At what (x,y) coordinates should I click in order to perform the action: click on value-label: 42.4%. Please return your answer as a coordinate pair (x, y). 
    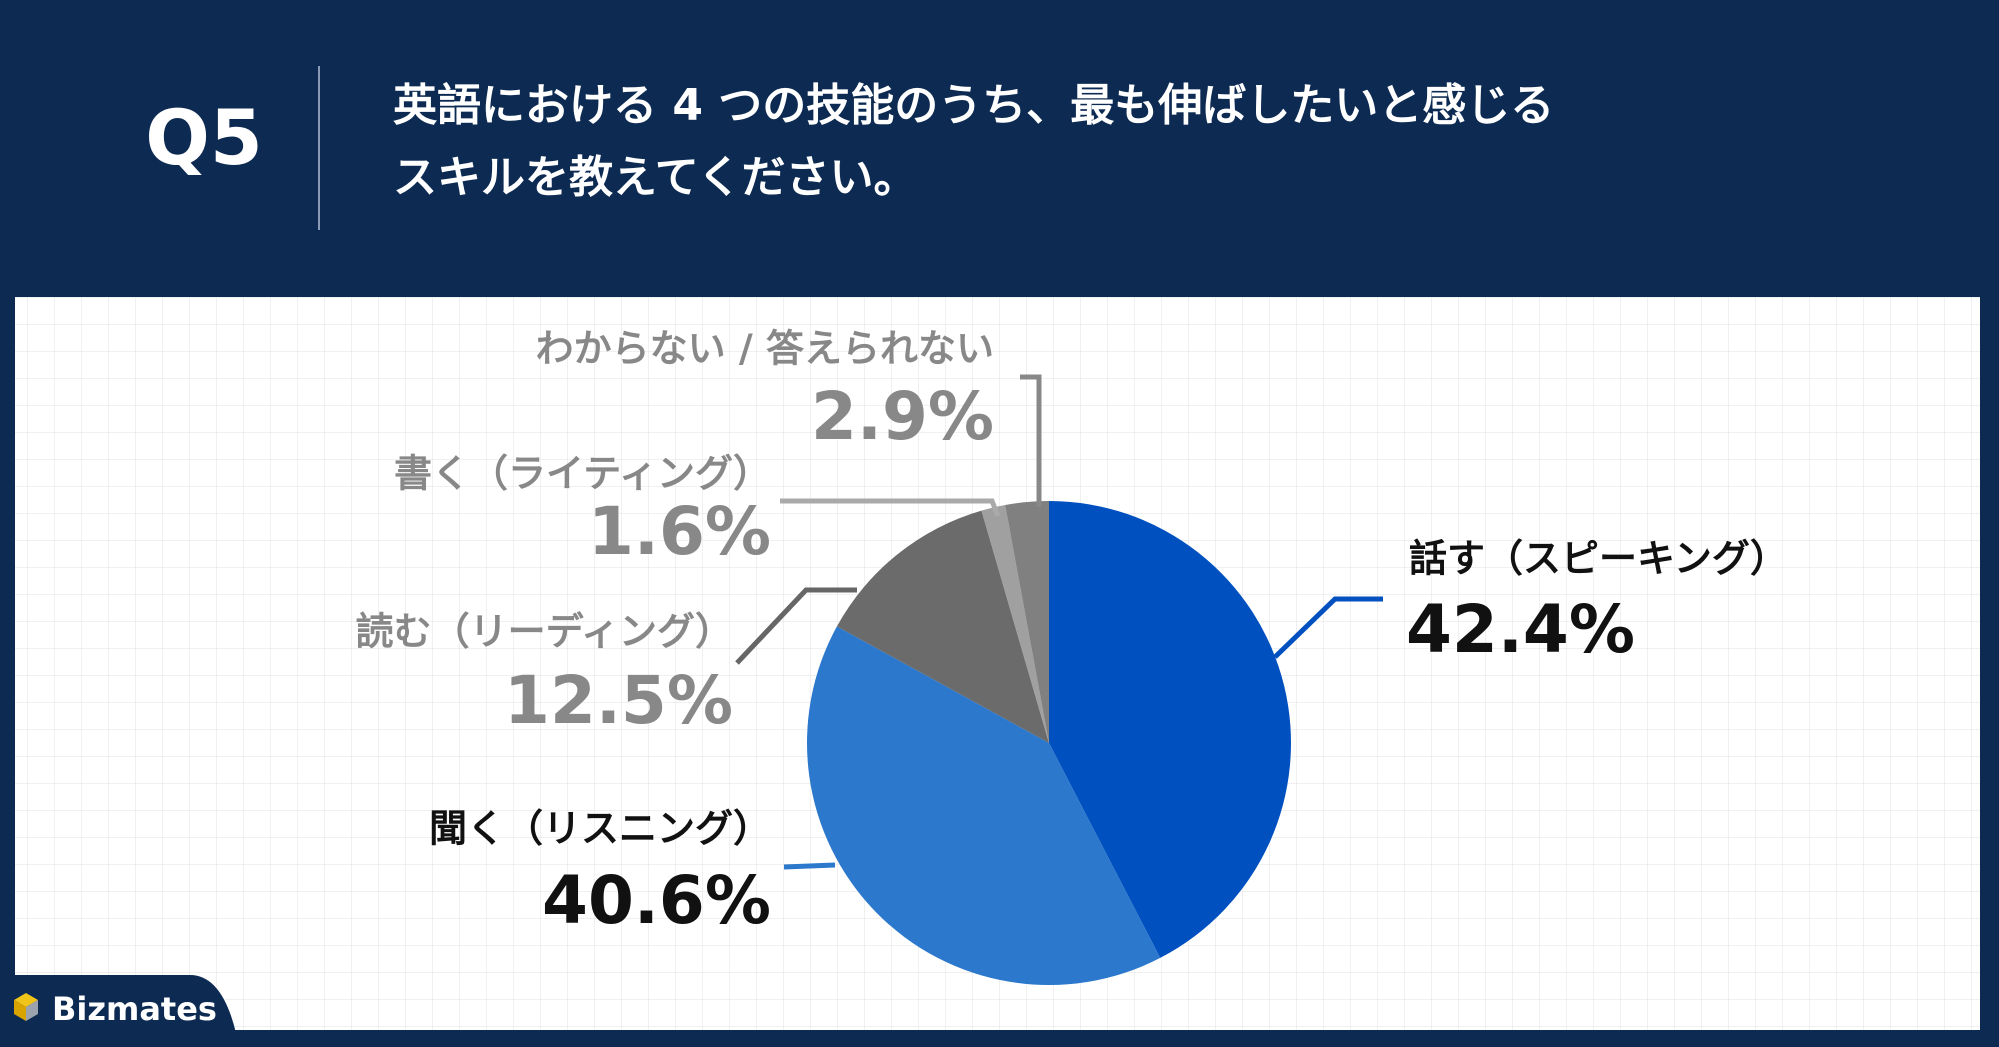
    Looking at the image, I should click on (1520, 629).